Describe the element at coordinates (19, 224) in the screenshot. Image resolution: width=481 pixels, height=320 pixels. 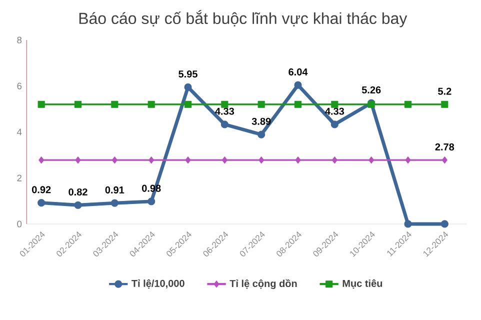
I see `y-tick-label: 0` at that location.